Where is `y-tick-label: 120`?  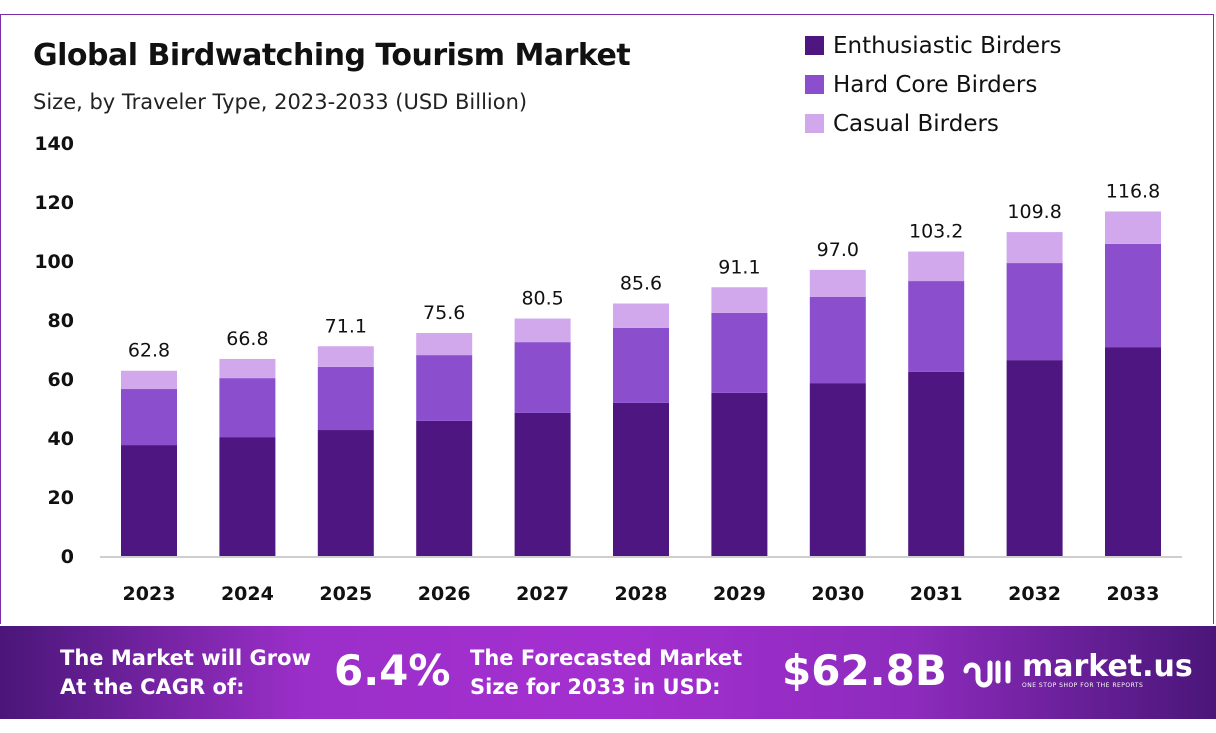
y-tick-label: 120 is located at coordinates (54, 203).